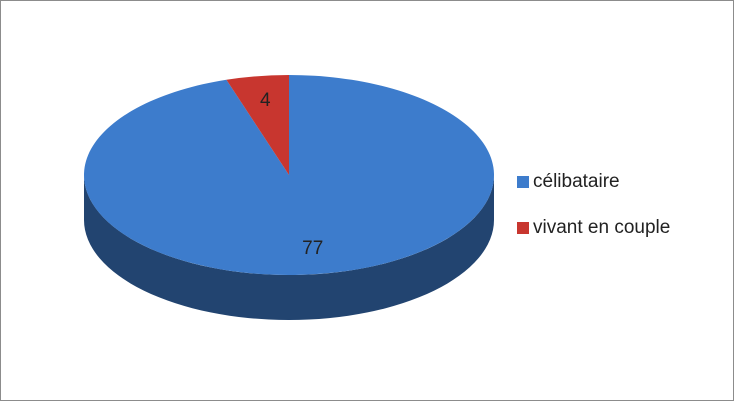 The height and width of the screenshot is (401, 734). What do you see at coordinates (312, 248) in the screenshot?
I see `data-label: 77` at bounding box center [312, 248].